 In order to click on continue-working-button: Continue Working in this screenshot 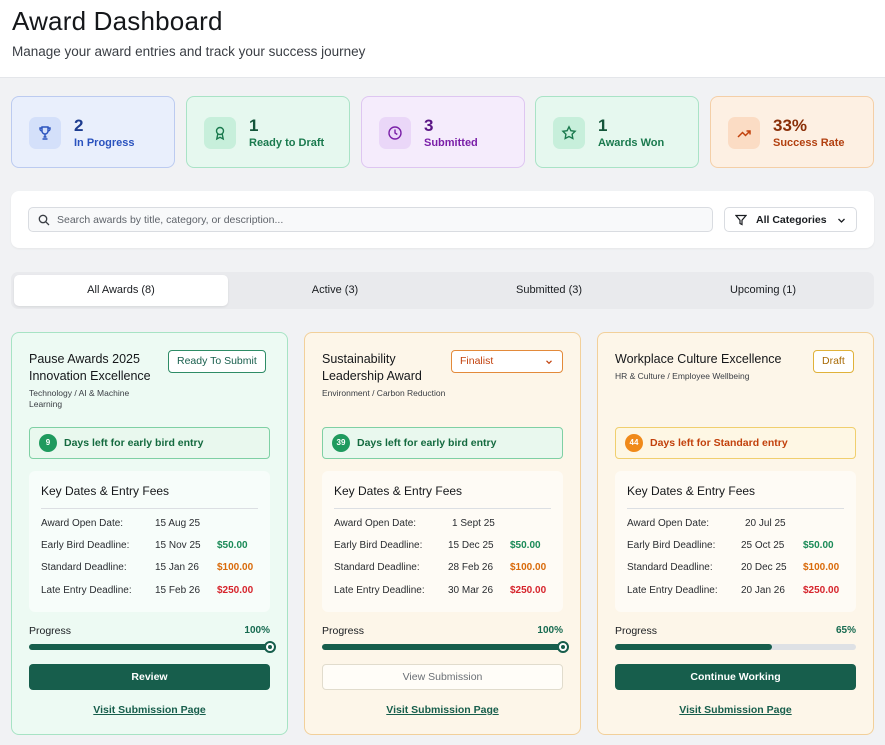, I will do `click(735, 677)`.